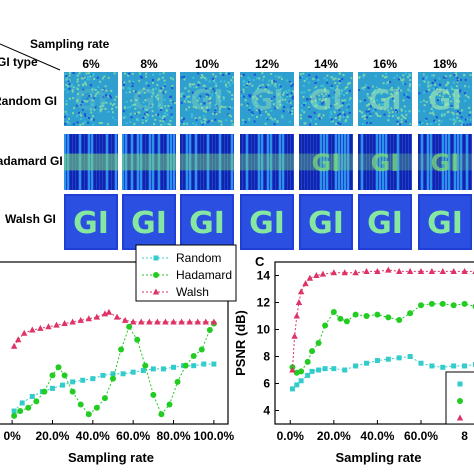 Image resolution: width=474 pixels, height=474 pixels. I want to click on legend-label: Random, so click(198, 258).